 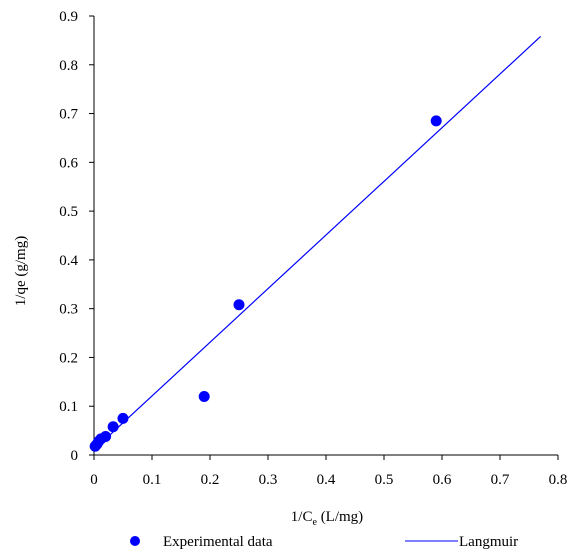 I want to click on y-tick-label: 0.8, so click(x=68, y=66).